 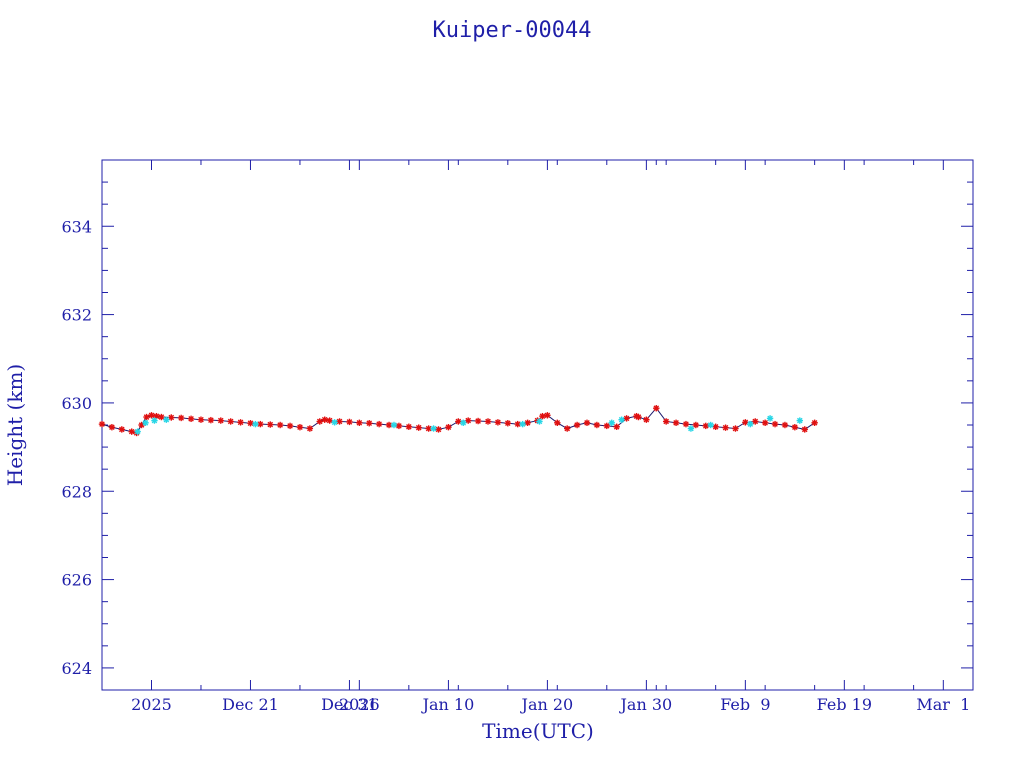 I want to click on y-tick-label: 628, so click(x=76, y=491).